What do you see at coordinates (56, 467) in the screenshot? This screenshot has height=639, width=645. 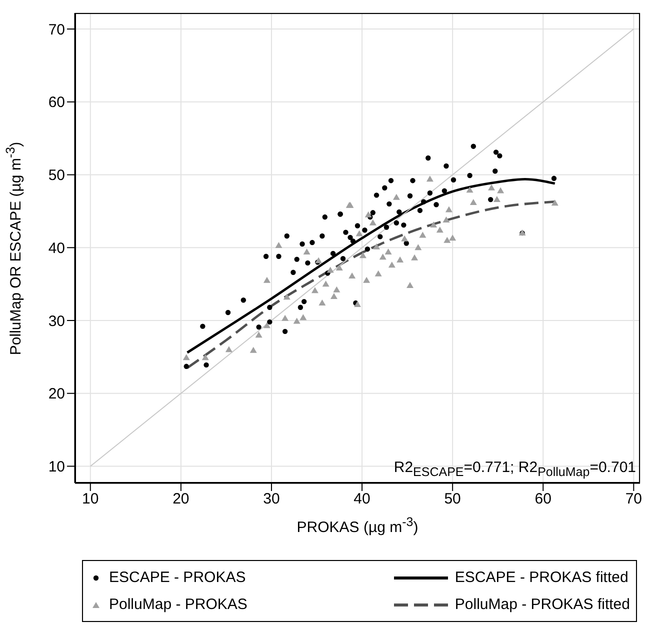 I see `y-tick-label: 10` at bounding box center [56, 467].